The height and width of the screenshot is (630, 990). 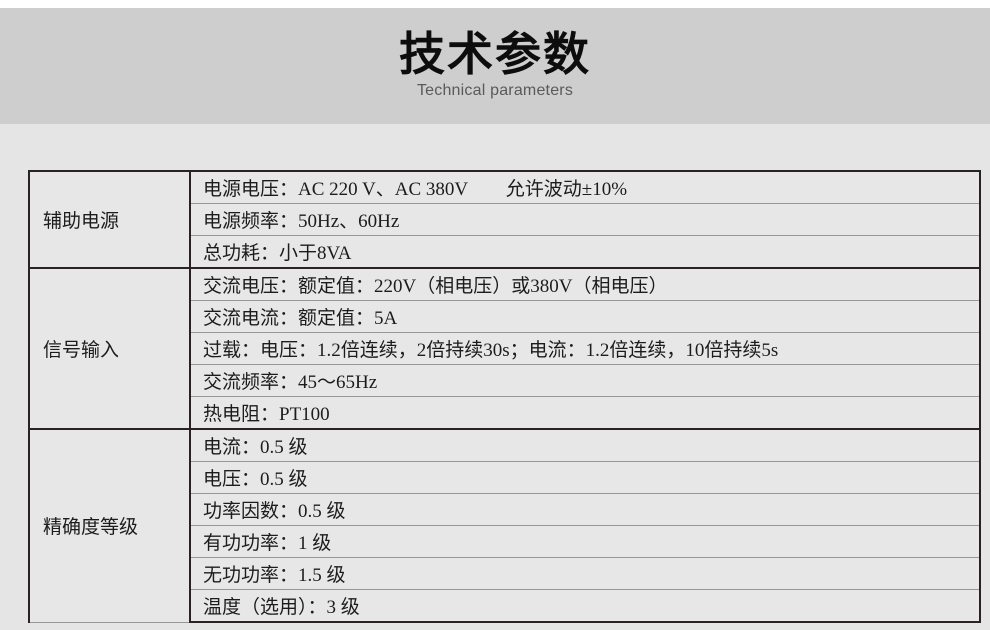 I want to click on table-row: 电压：0.5 级, so click(x=505, y=477).